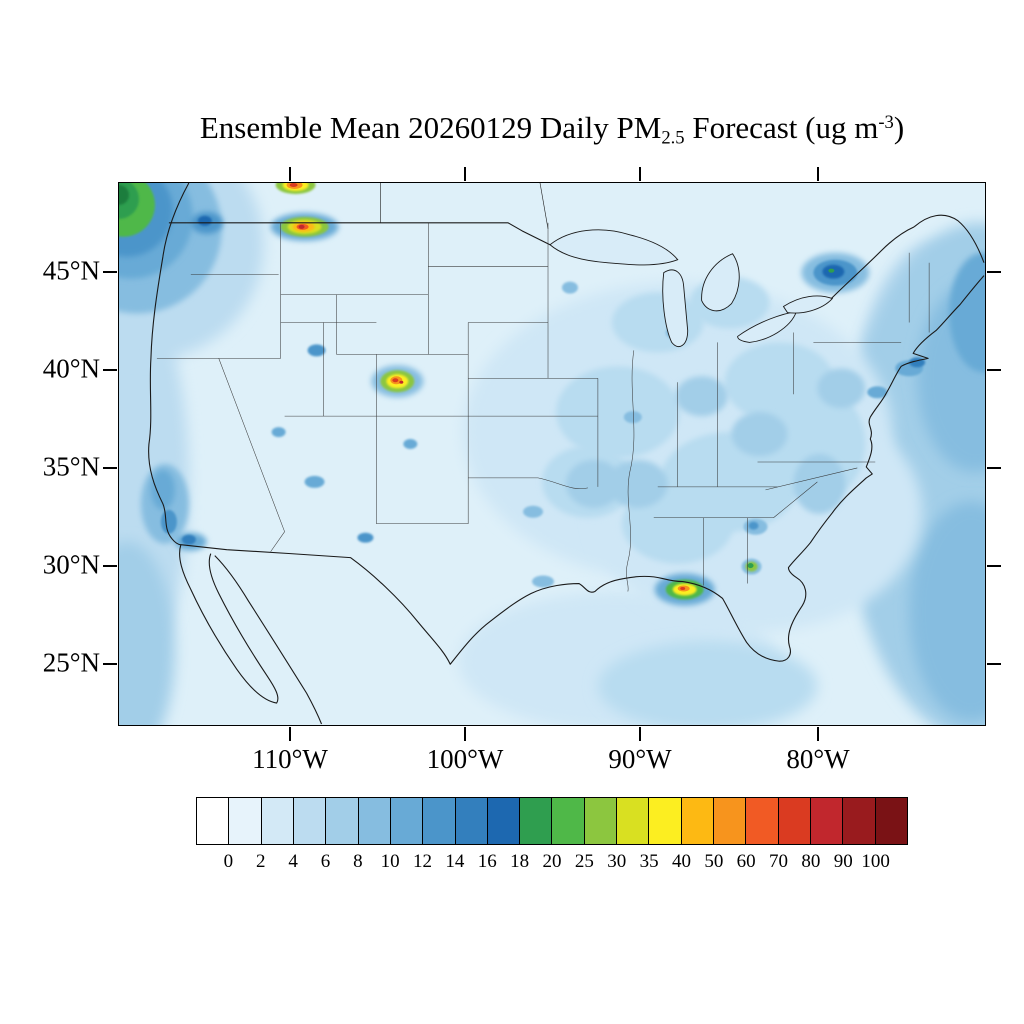  What do you see at coordinates (649, 861) in the screenshot?
I see `colorbar-label: 35` at bounding box center [649, 861].